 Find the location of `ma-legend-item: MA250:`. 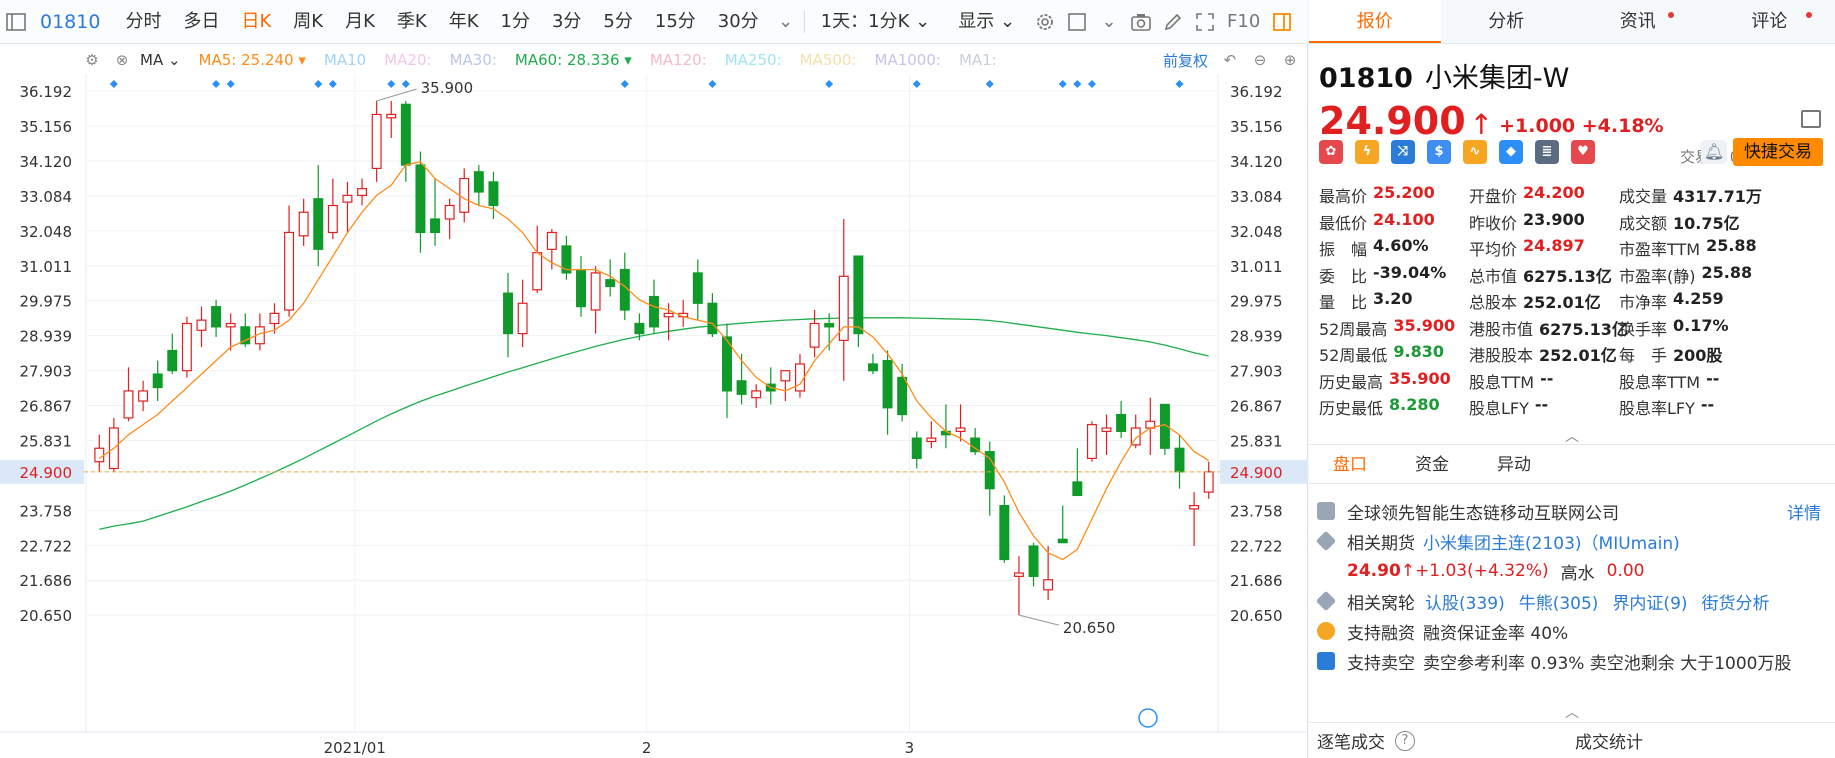

ma-legend-item: MA250: is located at coordinates (753, 60).